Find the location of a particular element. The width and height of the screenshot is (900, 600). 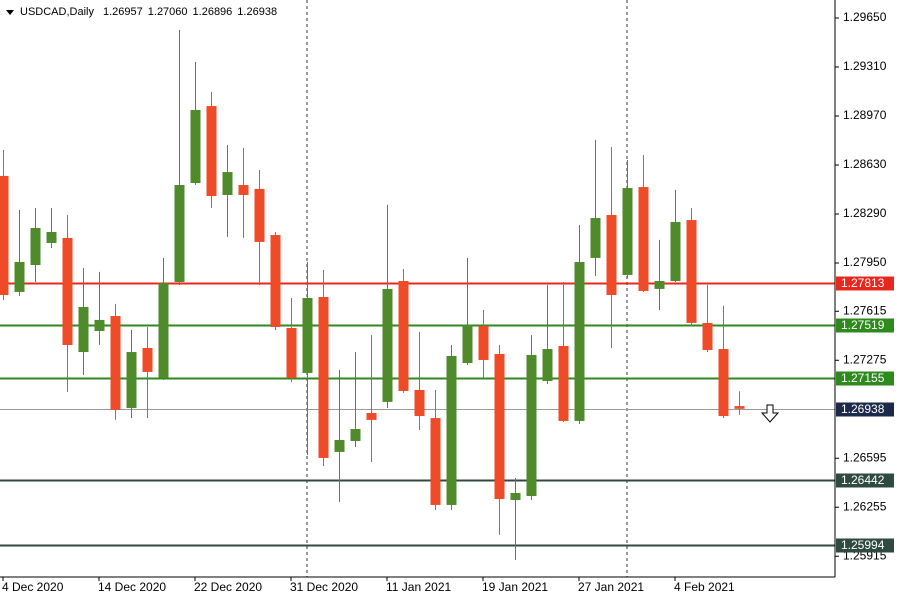

header-value: 1.26957 is located at coordinates (123, 12).